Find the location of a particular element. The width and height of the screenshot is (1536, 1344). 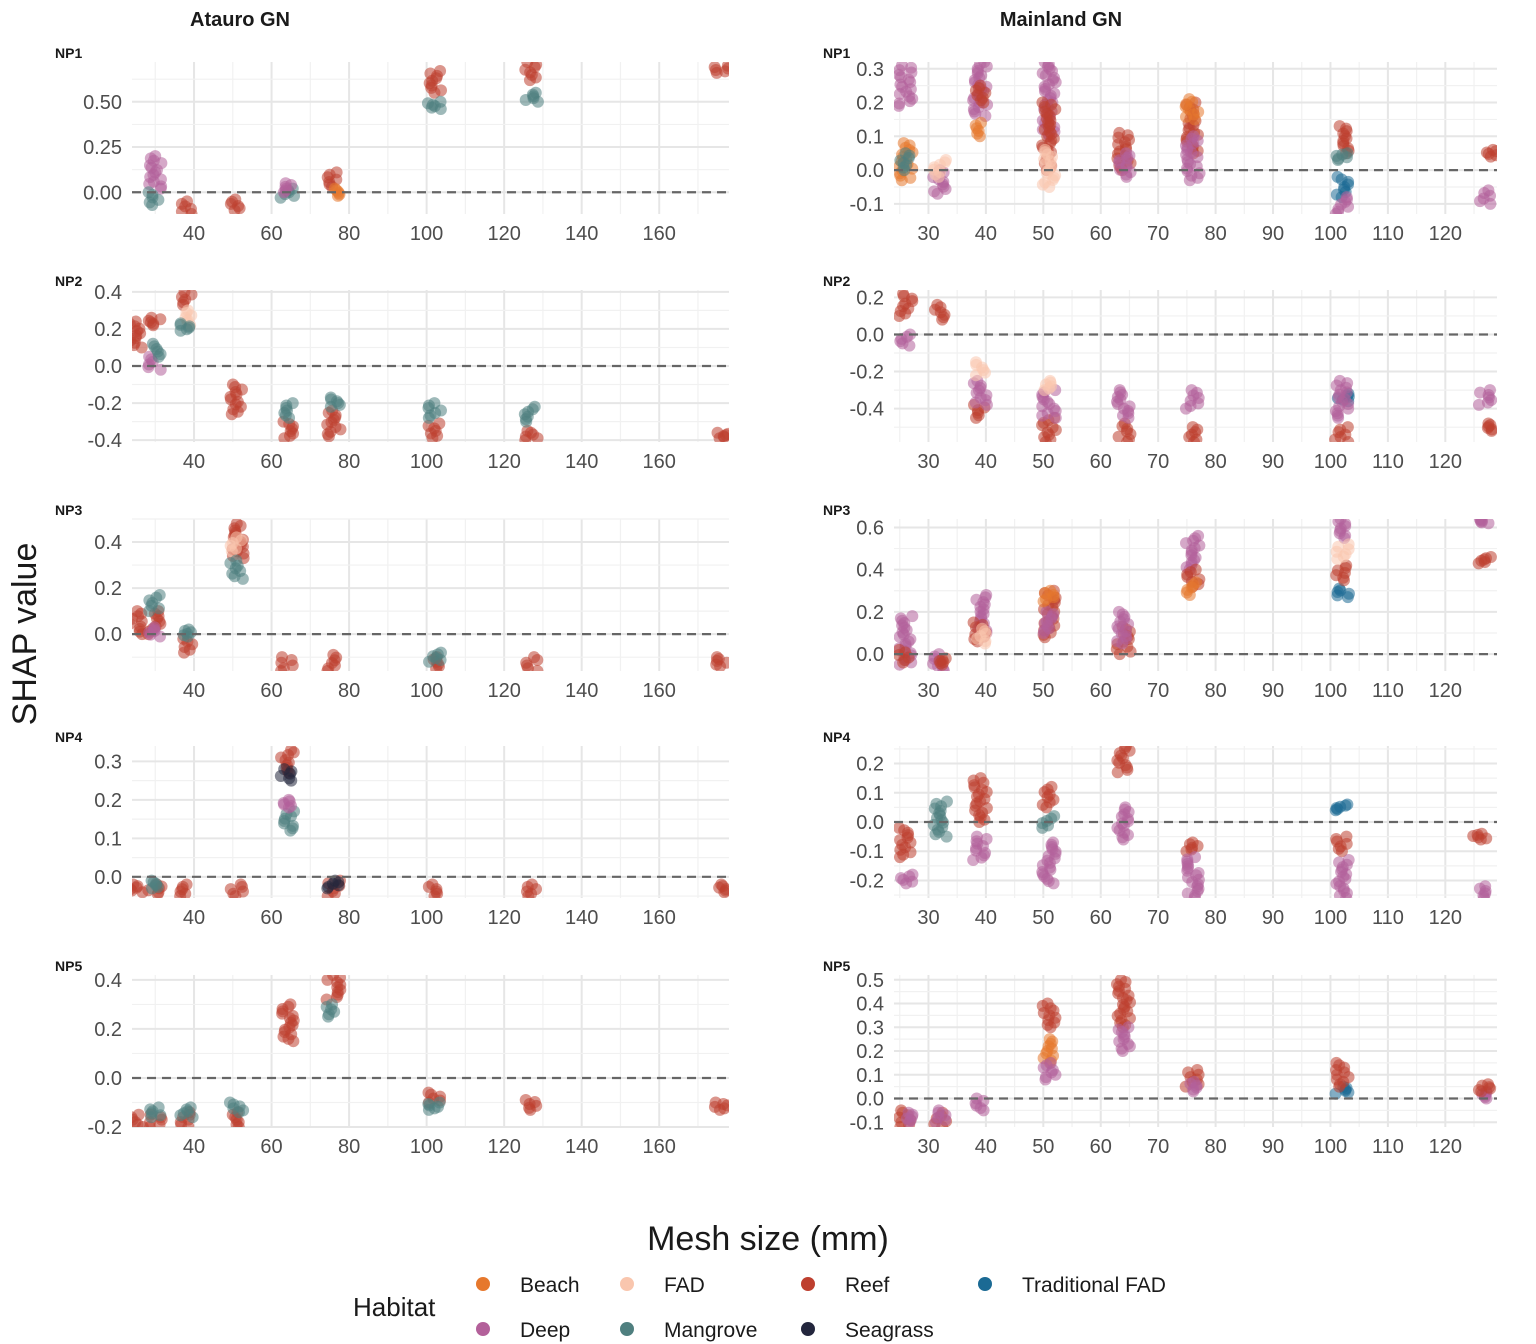

x-axis-title: Mesh size (mm) is located at coordinates (768, 1239).